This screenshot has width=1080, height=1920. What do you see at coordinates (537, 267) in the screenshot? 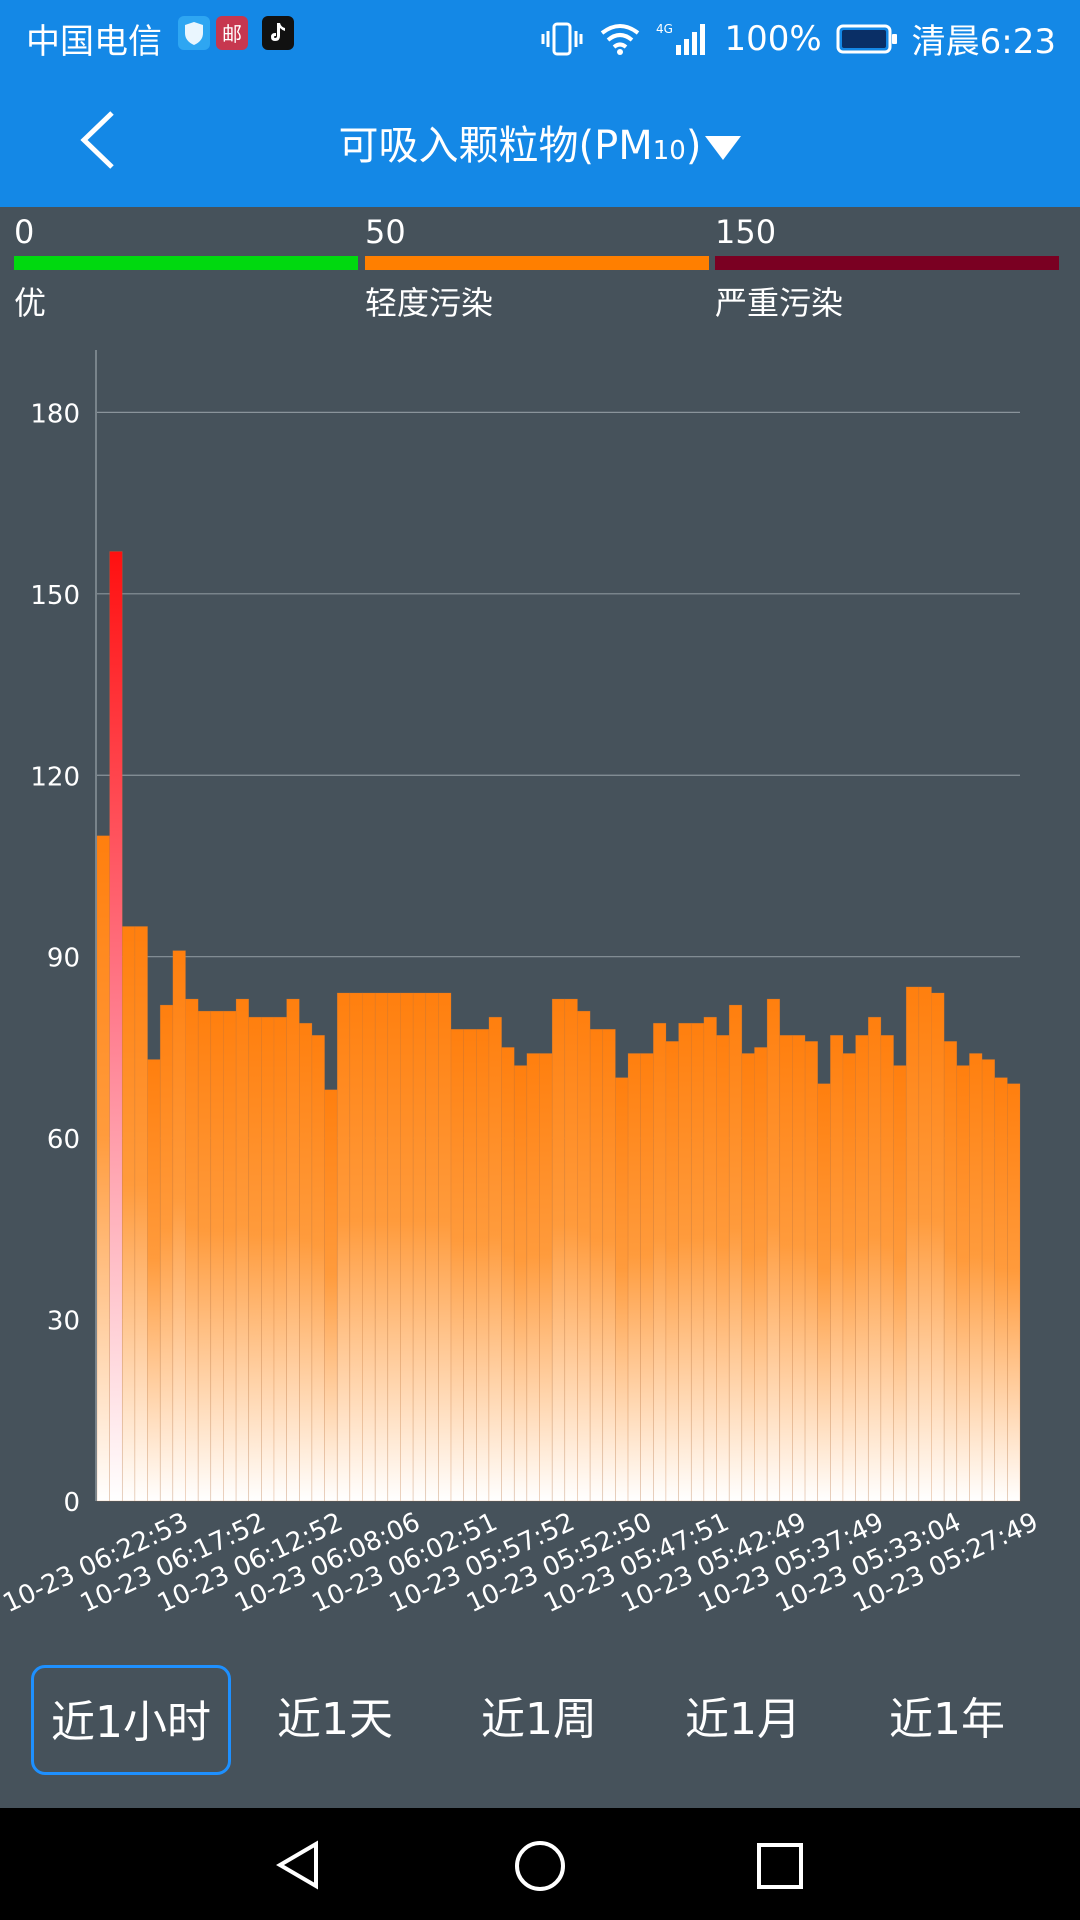
I see `legend-segment-light: 50 轻度污染` at bounding box center [537, 267].